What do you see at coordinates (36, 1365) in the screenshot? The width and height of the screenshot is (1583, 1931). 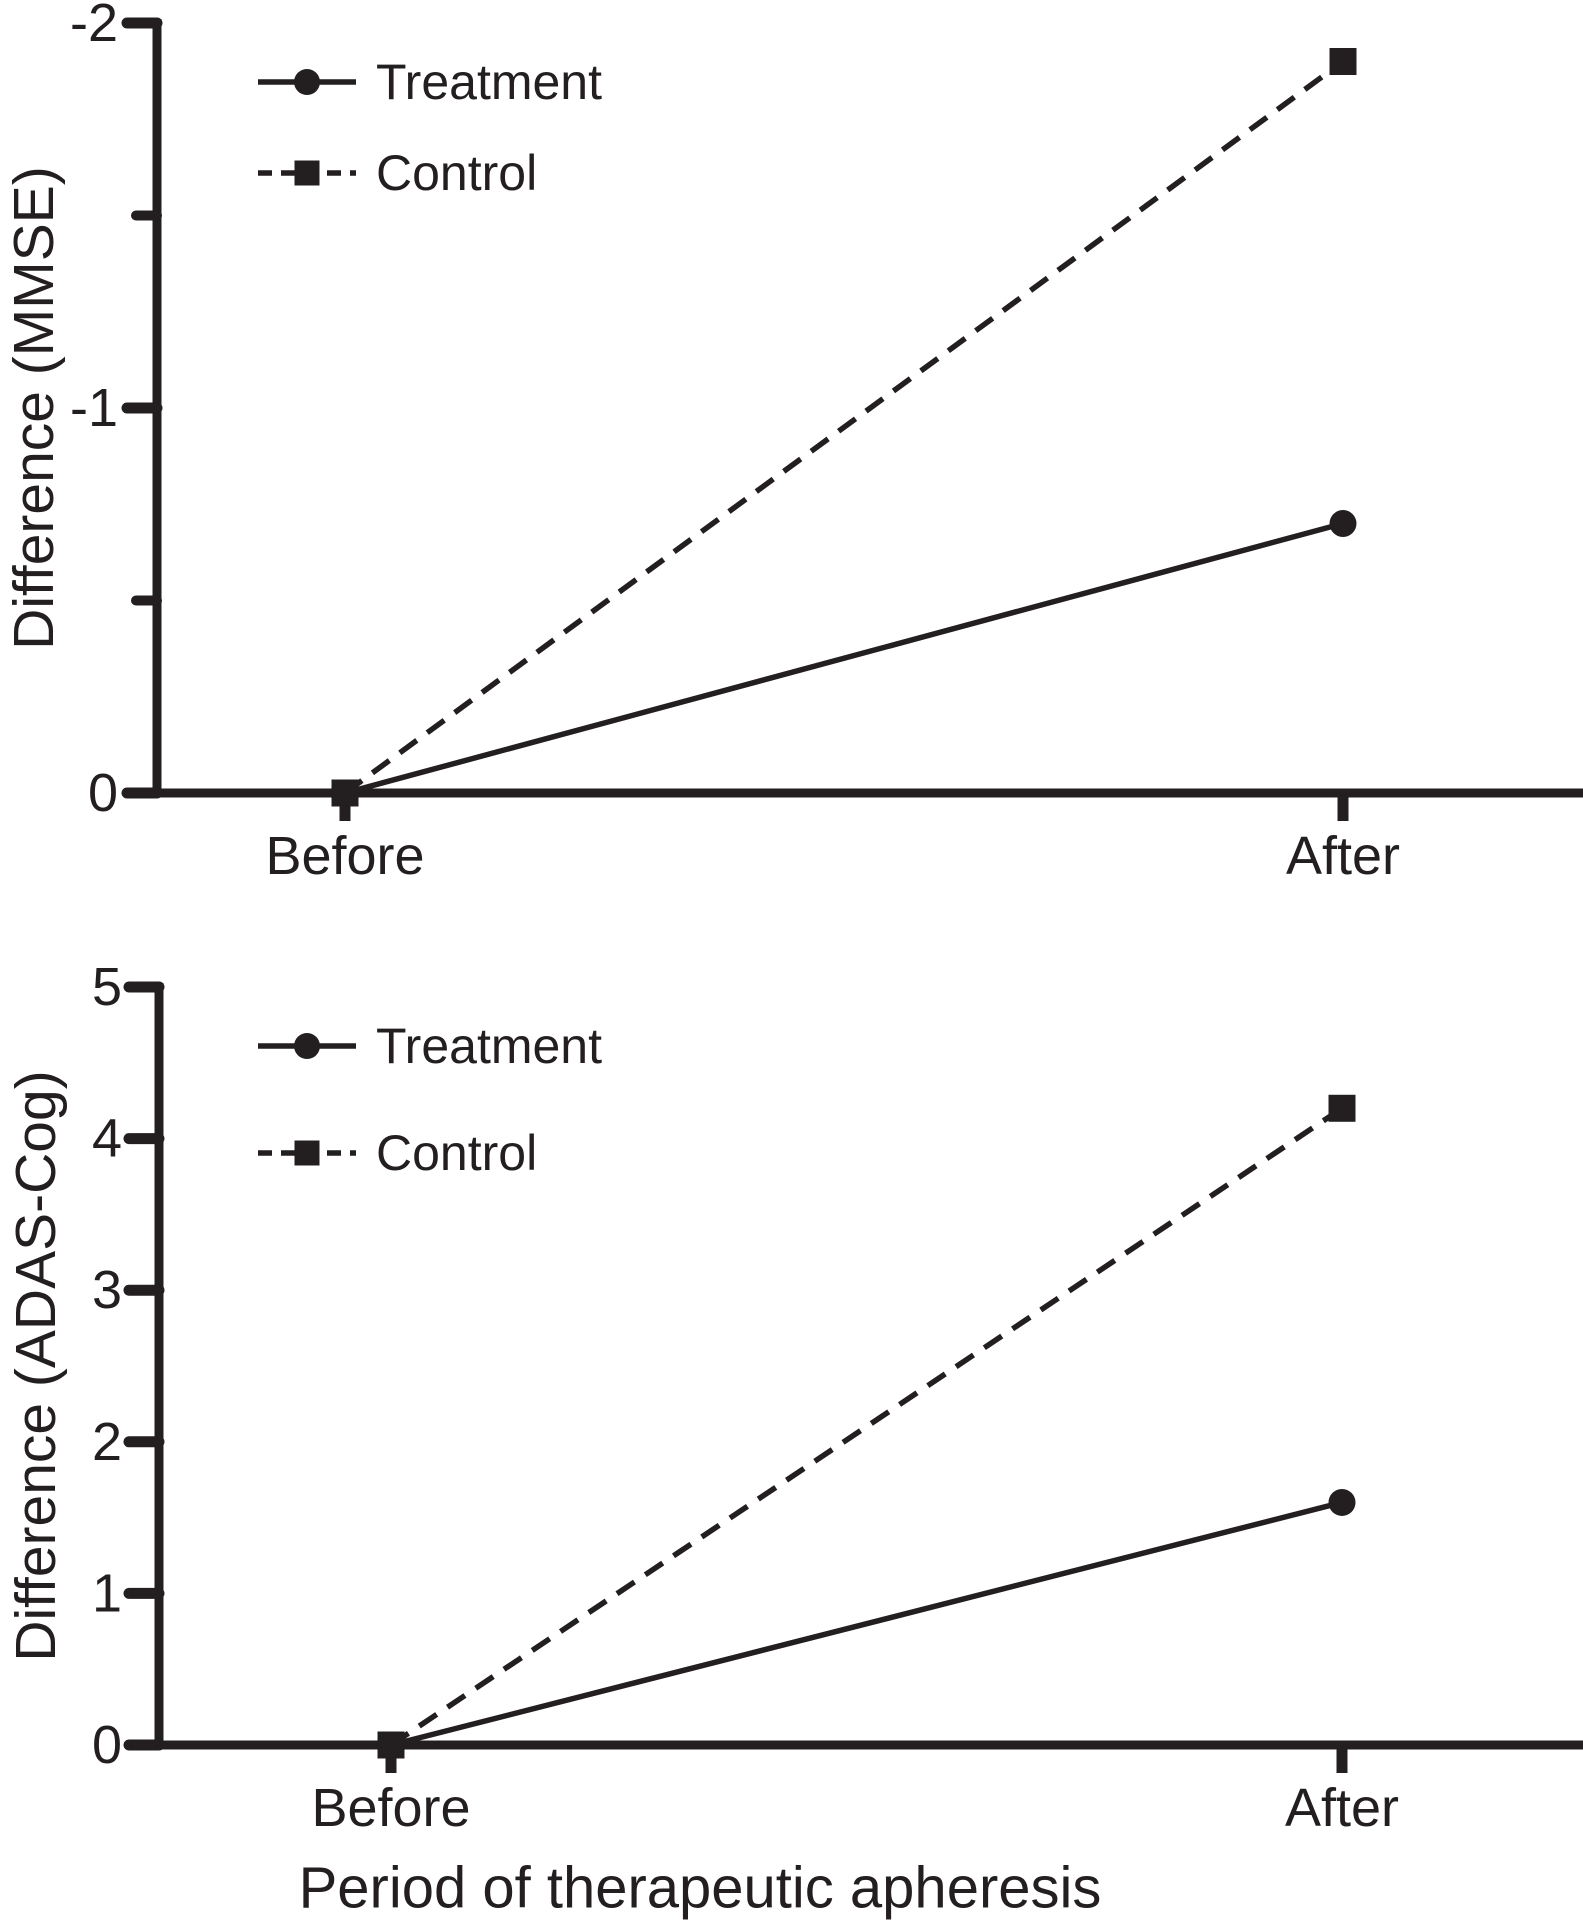 I see `y-axis-title: Difference (ADAS-Cog)` at bounding box center [36, 1365].